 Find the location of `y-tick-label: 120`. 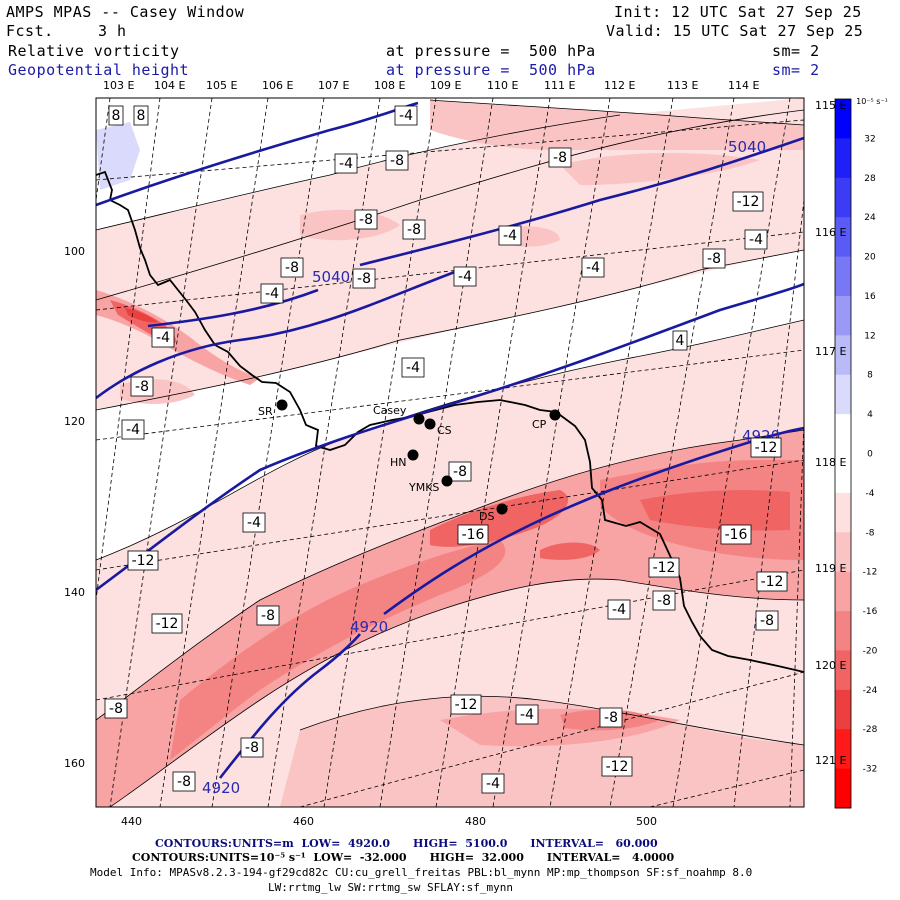

y-tick-label: 120 is located at coordinates (74, 421).